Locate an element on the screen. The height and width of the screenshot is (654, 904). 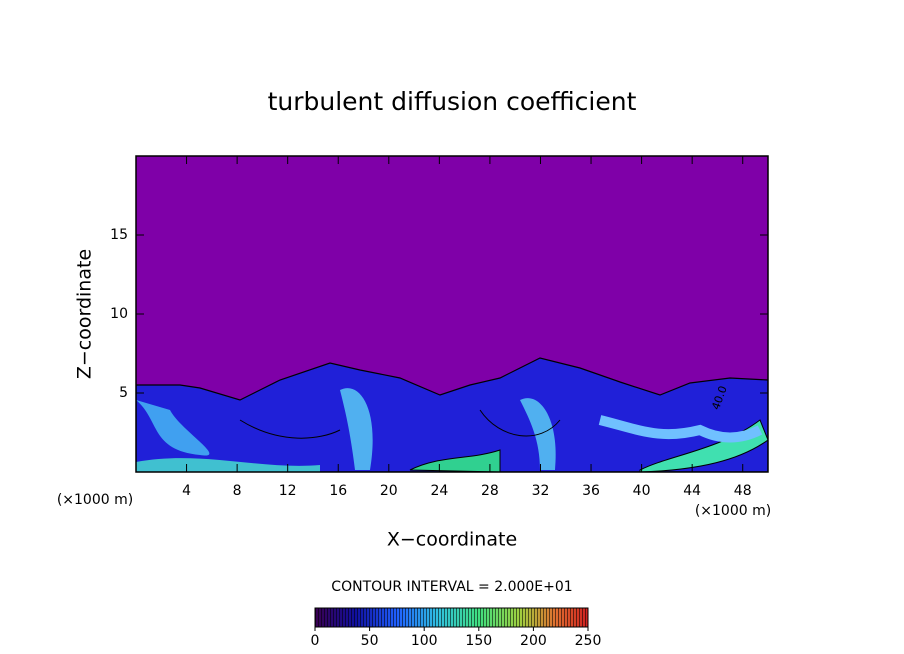
x-tick-label: 40 is located at coordinates (642, 491).